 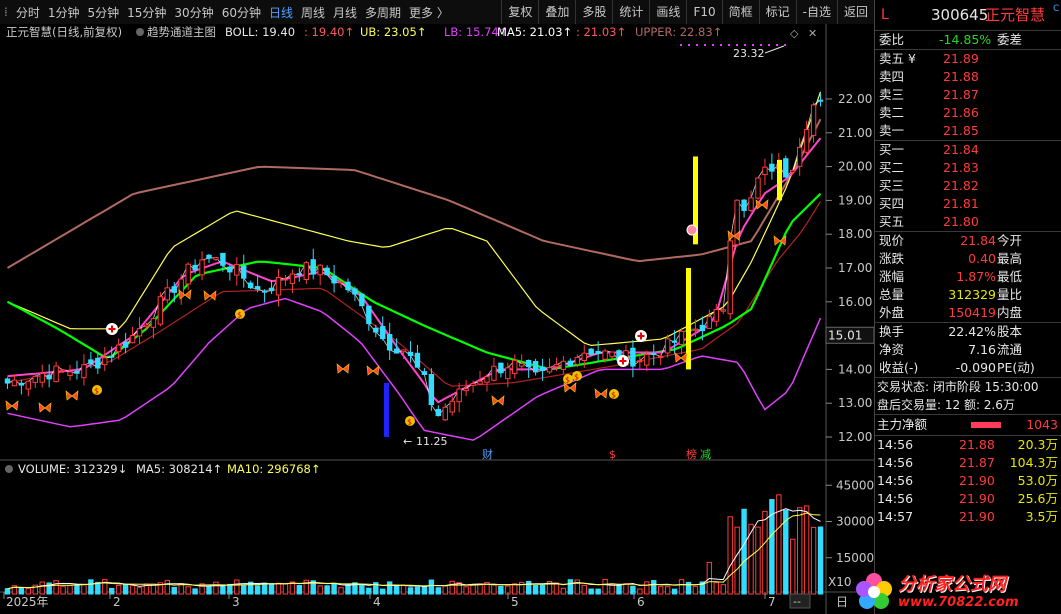 I want to click on period-1: 1分钟, so click(x=63, y=12).